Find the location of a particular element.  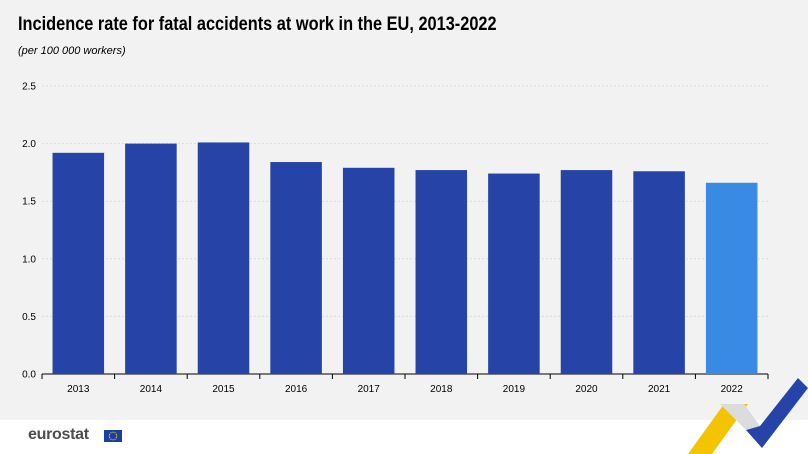

x-tick-label: 2019 is located at coordinates (514, 389).